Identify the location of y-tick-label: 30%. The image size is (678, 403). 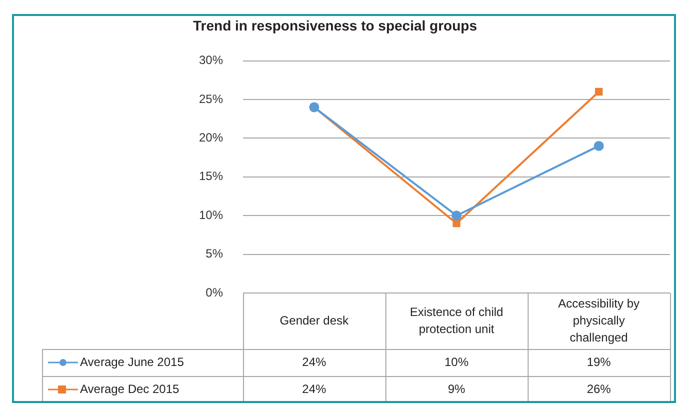
(211, 60).